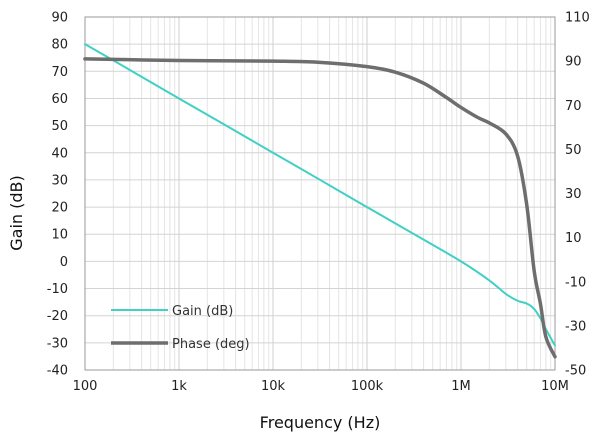  What do you see at coordinates (59, 99) in the screenshot?
I see `y-tick-label: 60` at bounding box center [59, 99].